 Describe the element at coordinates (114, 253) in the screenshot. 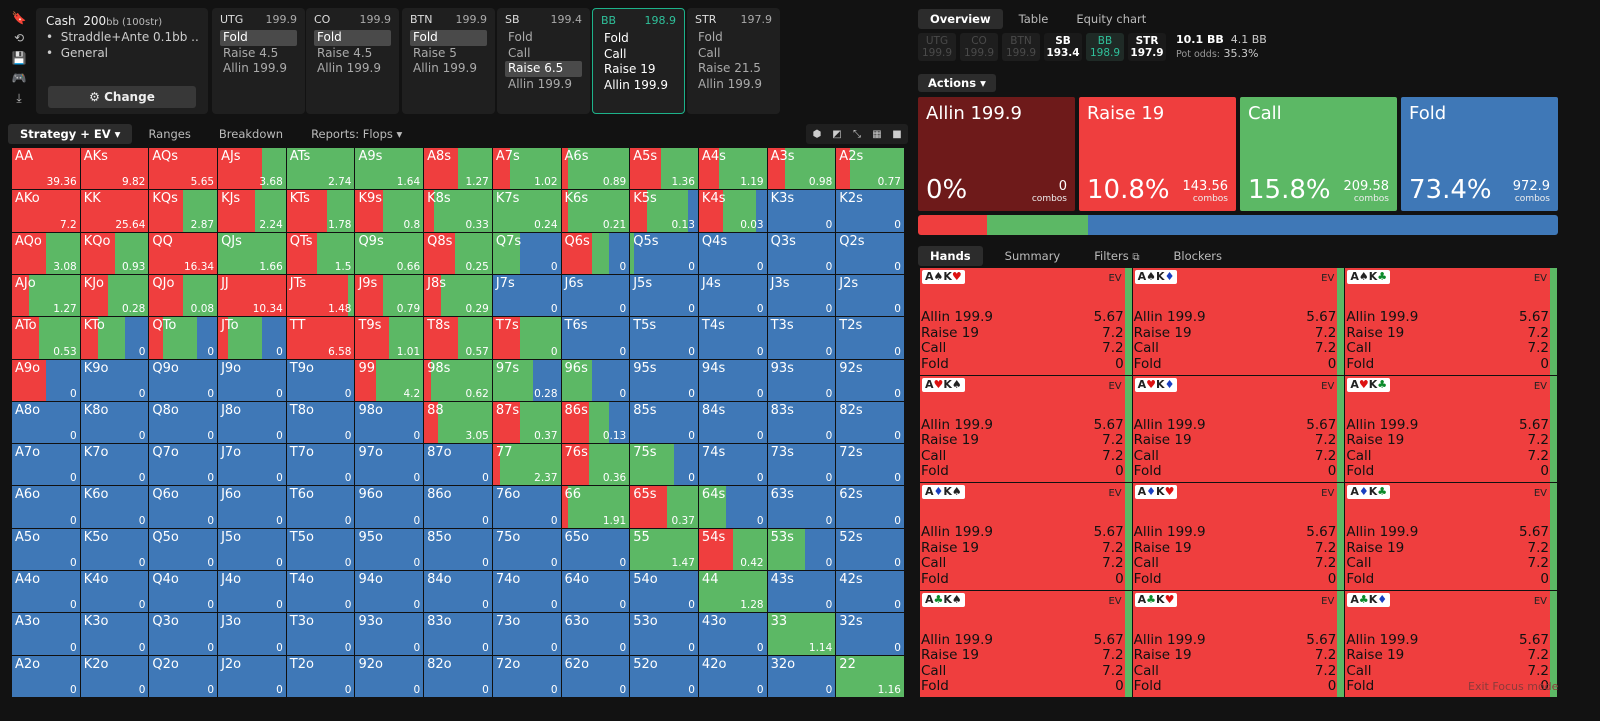

I see `matrix-cell: KQo 0.93` at that location.